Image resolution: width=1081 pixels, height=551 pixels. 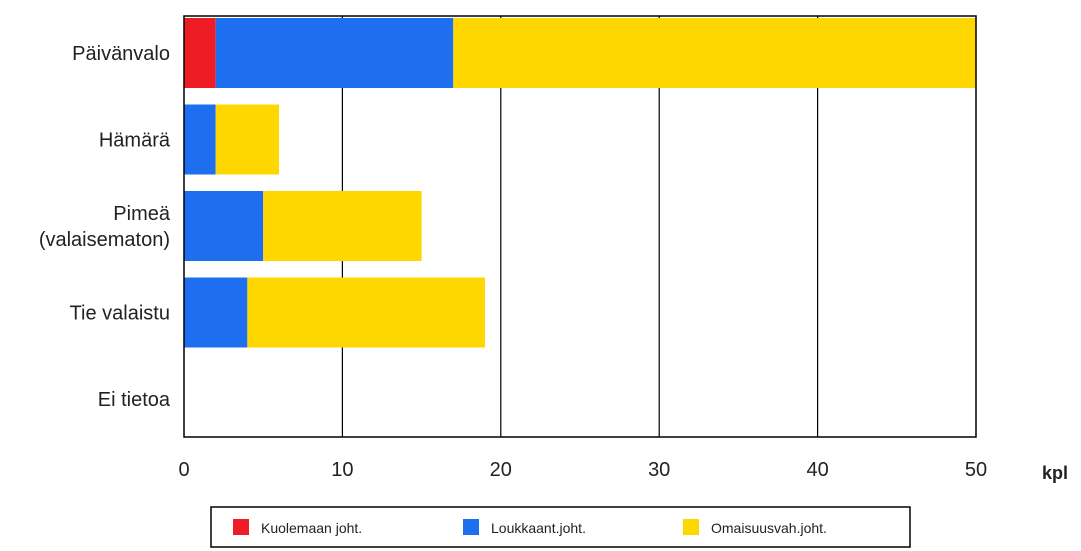 What do you see at coordinates (104, 240) in the screenshot?
I see `category-label: (valaisematon)` at bounding box center [104, 240].